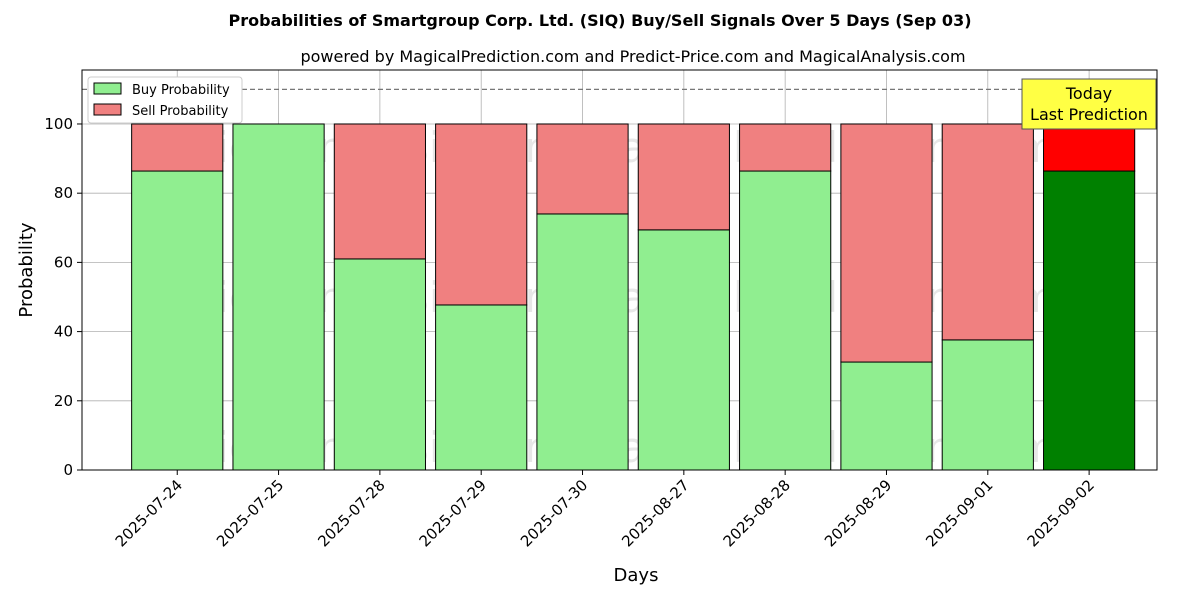 The height and width of the screenshot is (604, 1200). I want to click on legend-swatch-sell, so click(107, 109).